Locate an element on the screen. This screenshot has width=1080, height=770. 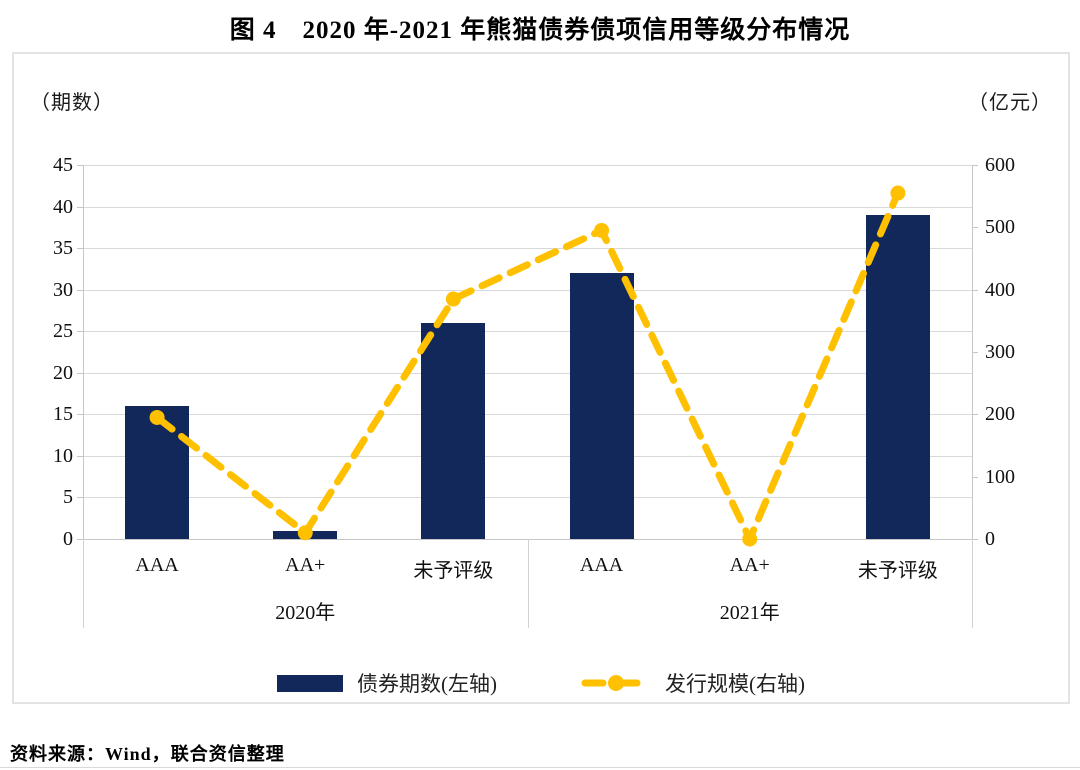
figure-title-text: 2020 年-2021 年熊猫债券债项信用等级分布情况 is located at coordinates (576, 30).